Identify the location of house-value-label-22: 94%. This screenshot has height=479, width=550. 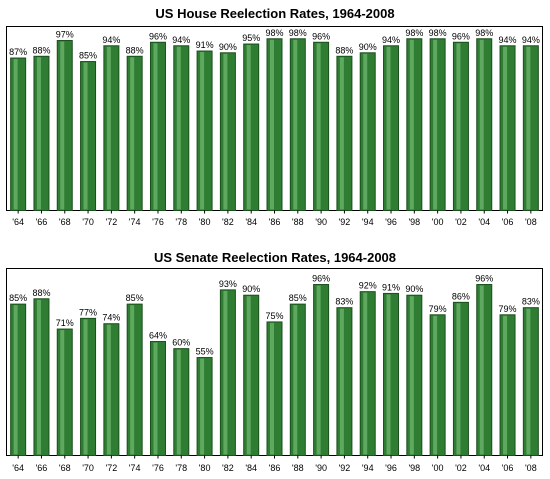
(531, 40).